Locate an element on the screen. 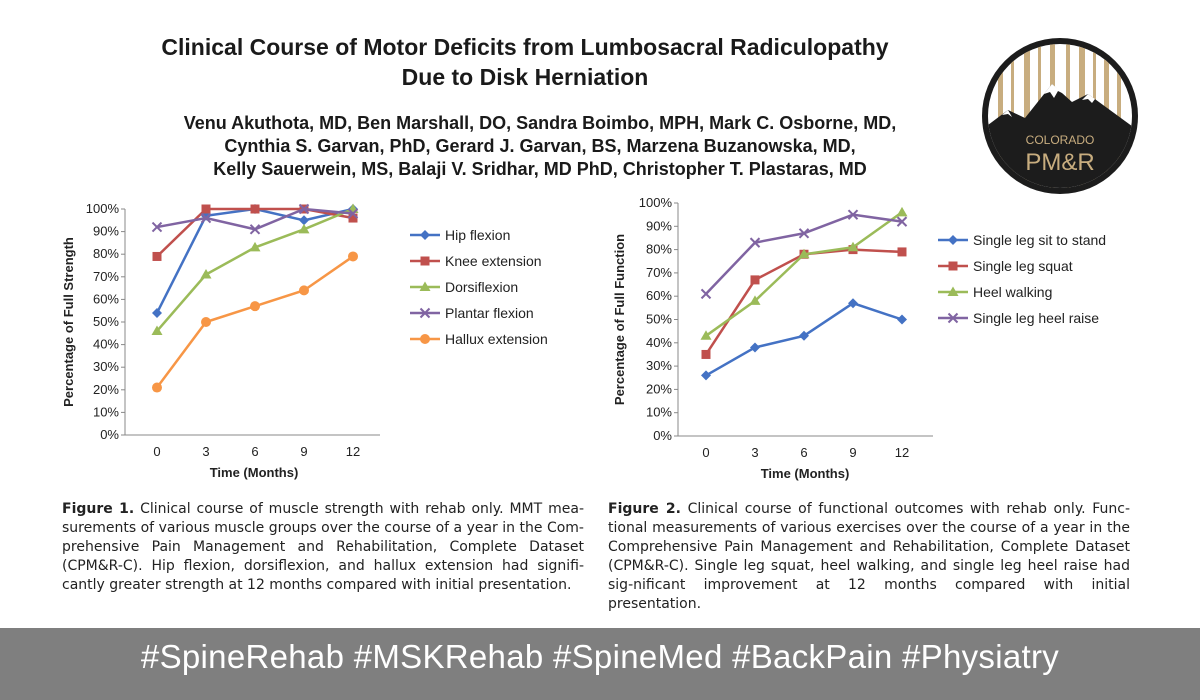 The height and width of the screenshot is (700, 1200). y-tick-label: 10% is located at coordinates (659, 412).